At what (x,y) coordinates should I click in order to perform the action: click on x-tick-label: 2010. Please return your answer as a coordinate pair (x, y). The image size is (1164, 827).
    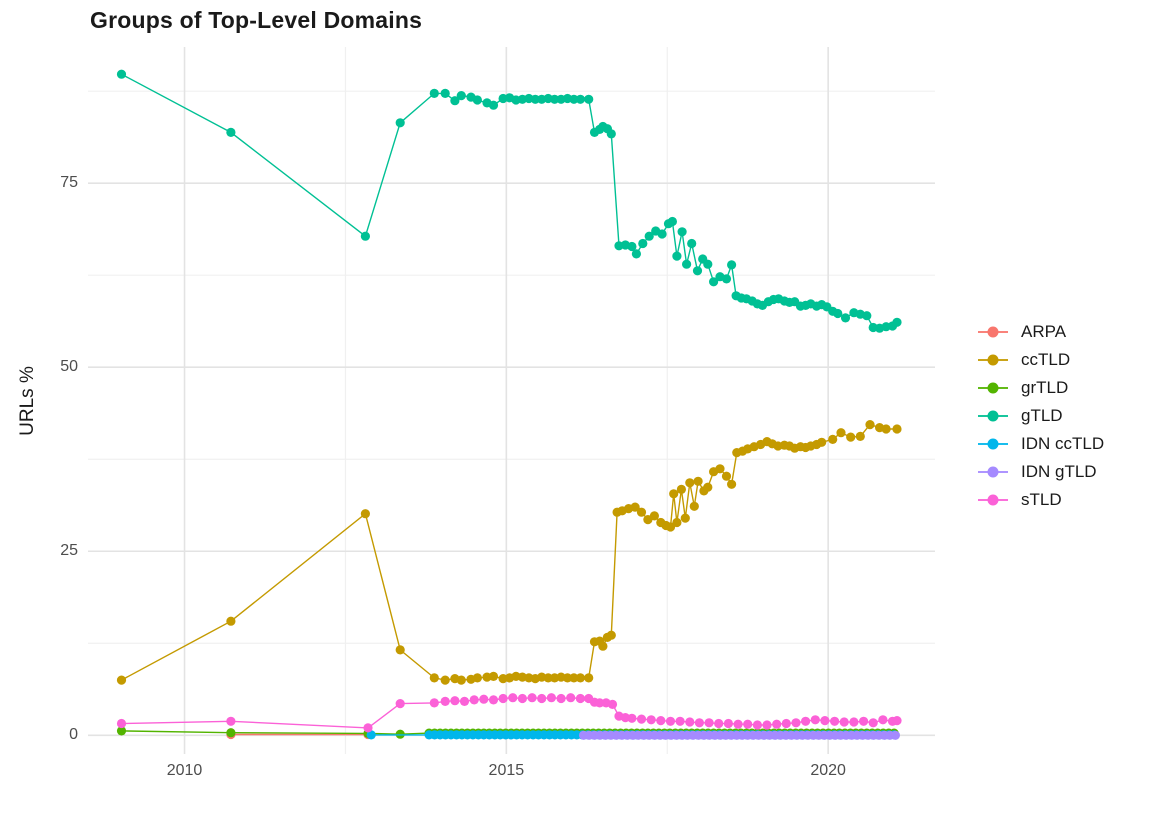
    Looking at the image, I should click on (184, 770).